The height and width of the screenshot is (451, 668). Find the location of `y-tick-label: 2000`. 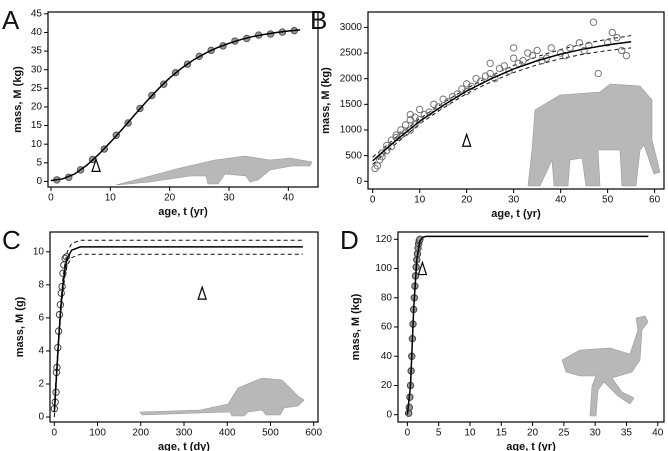

y-tick-label: 2000 is located at coordinates (351, 78).